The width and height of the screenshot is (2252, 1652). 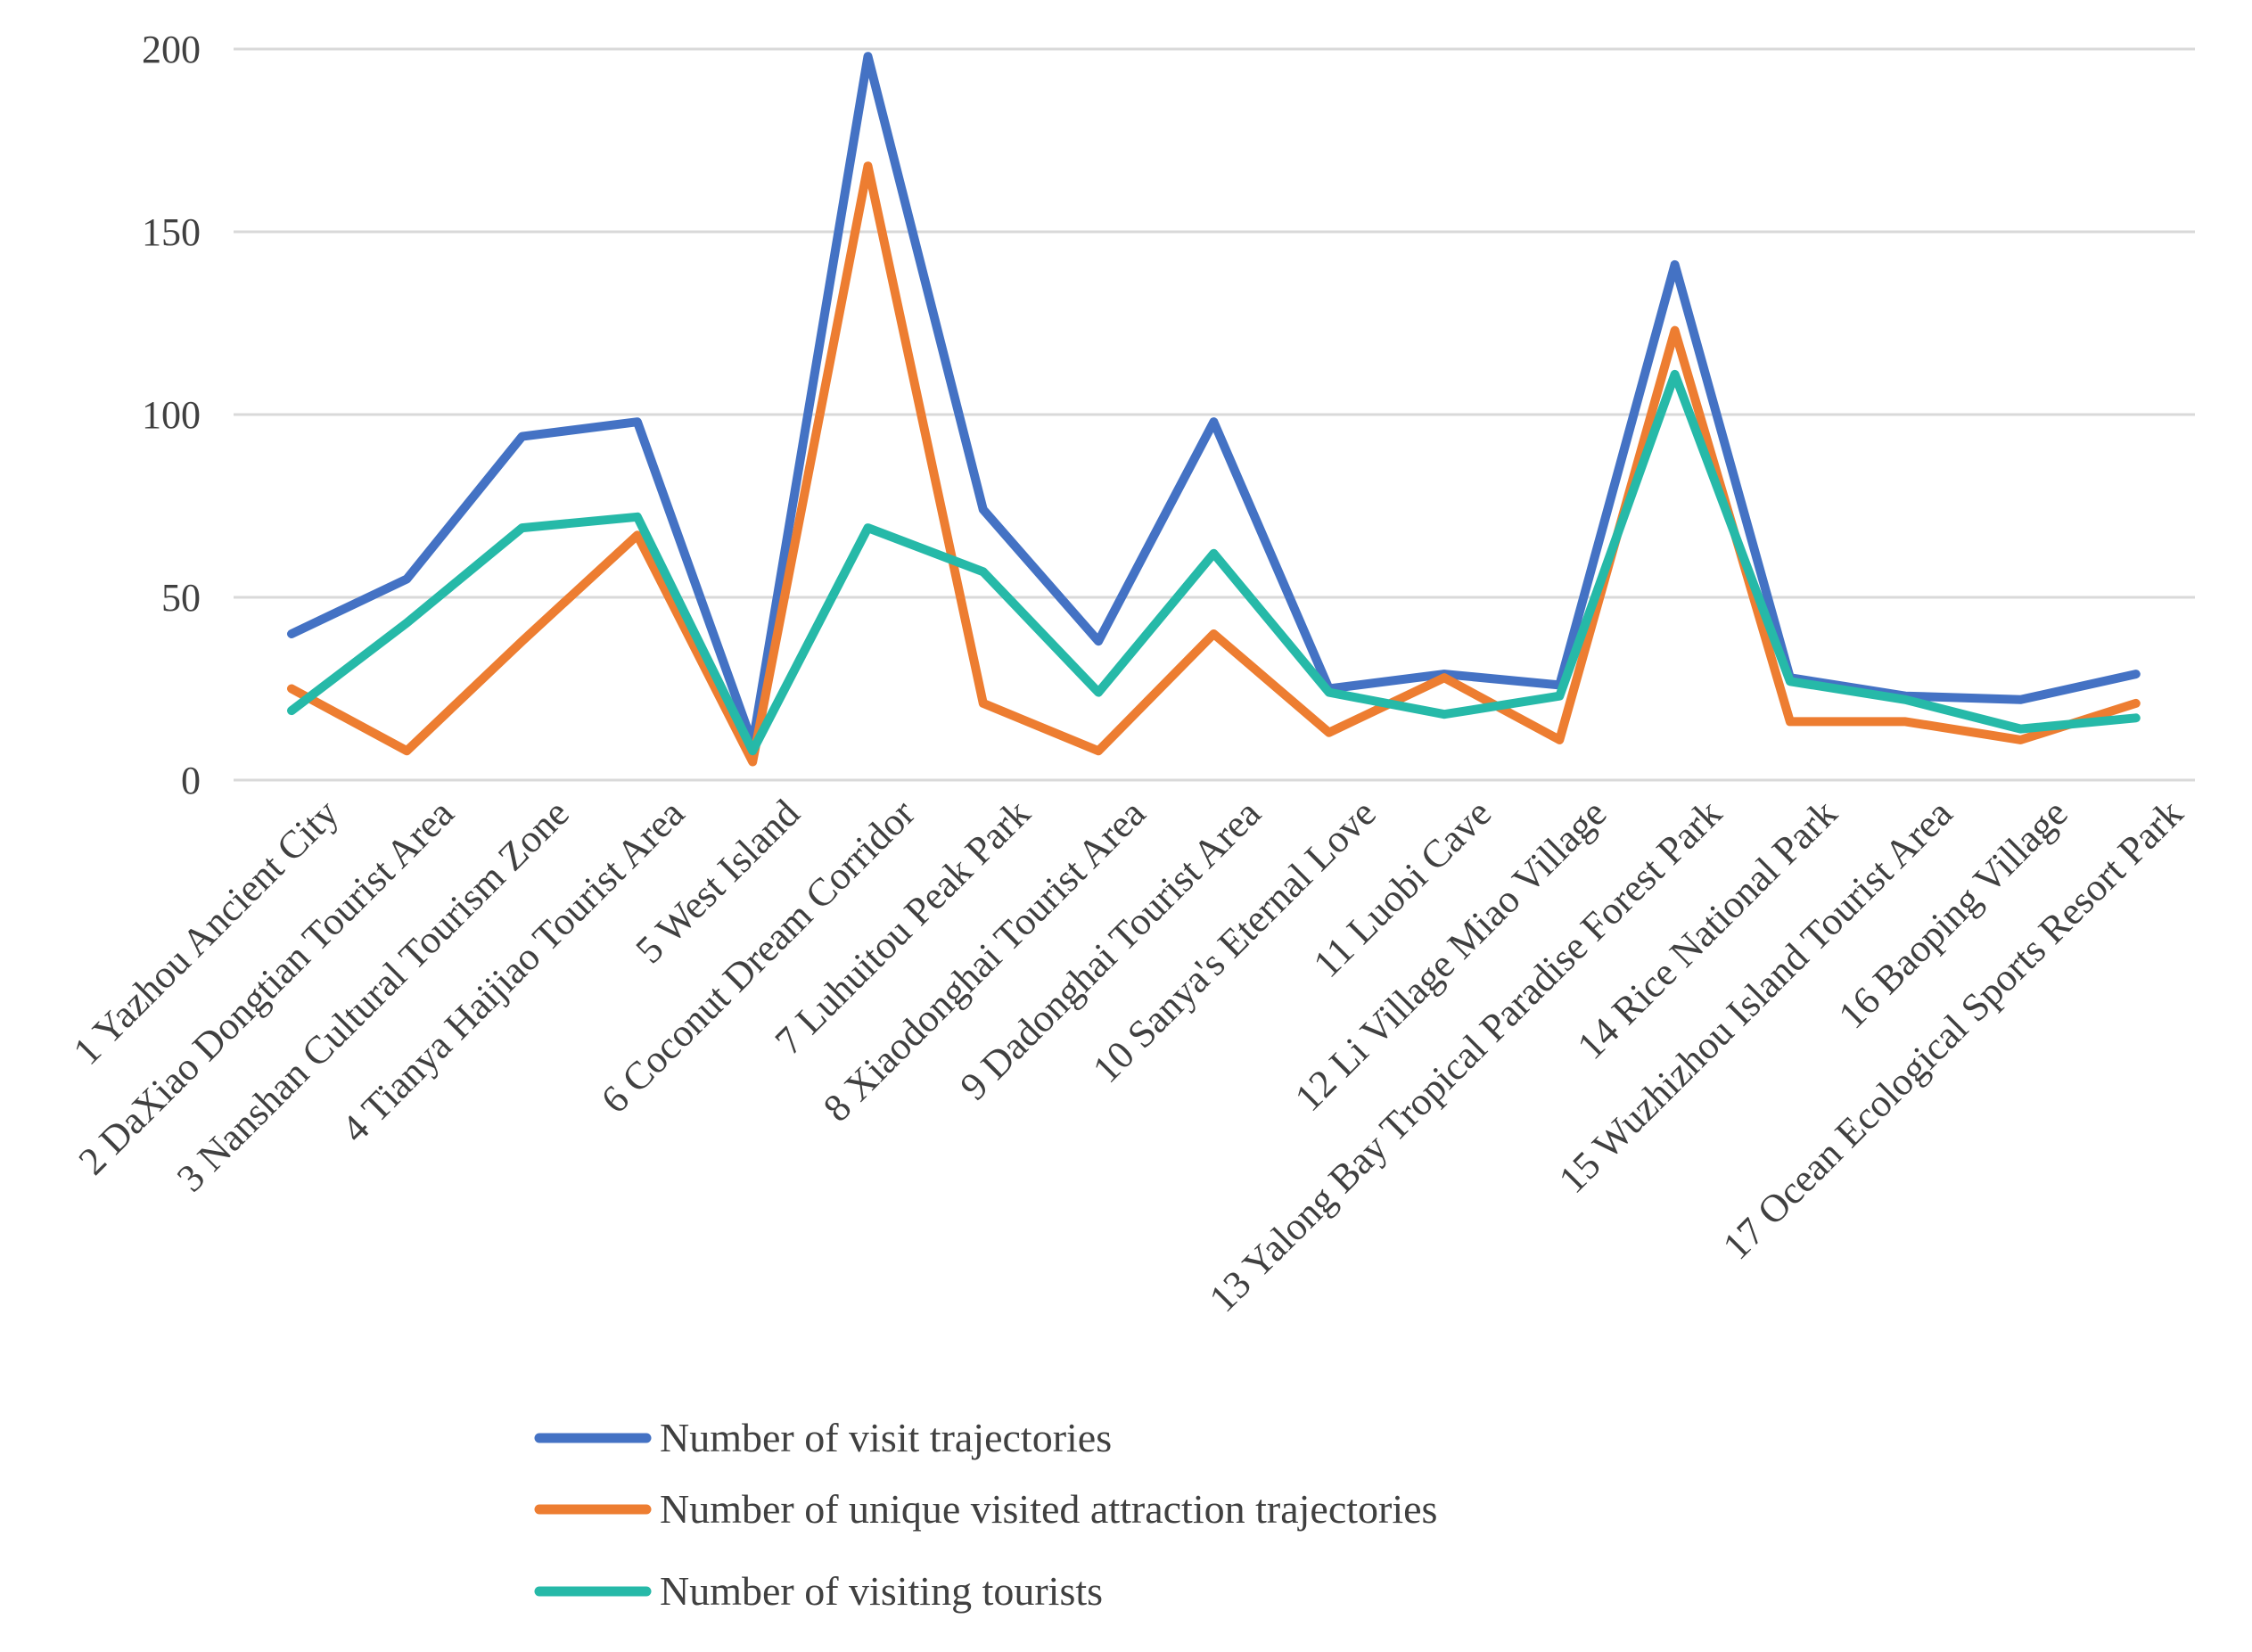 What do you see at coordinates (181, 598) in the screenshot?
I see `y-tick-label-50: 50` at bounding box center [181, 598].